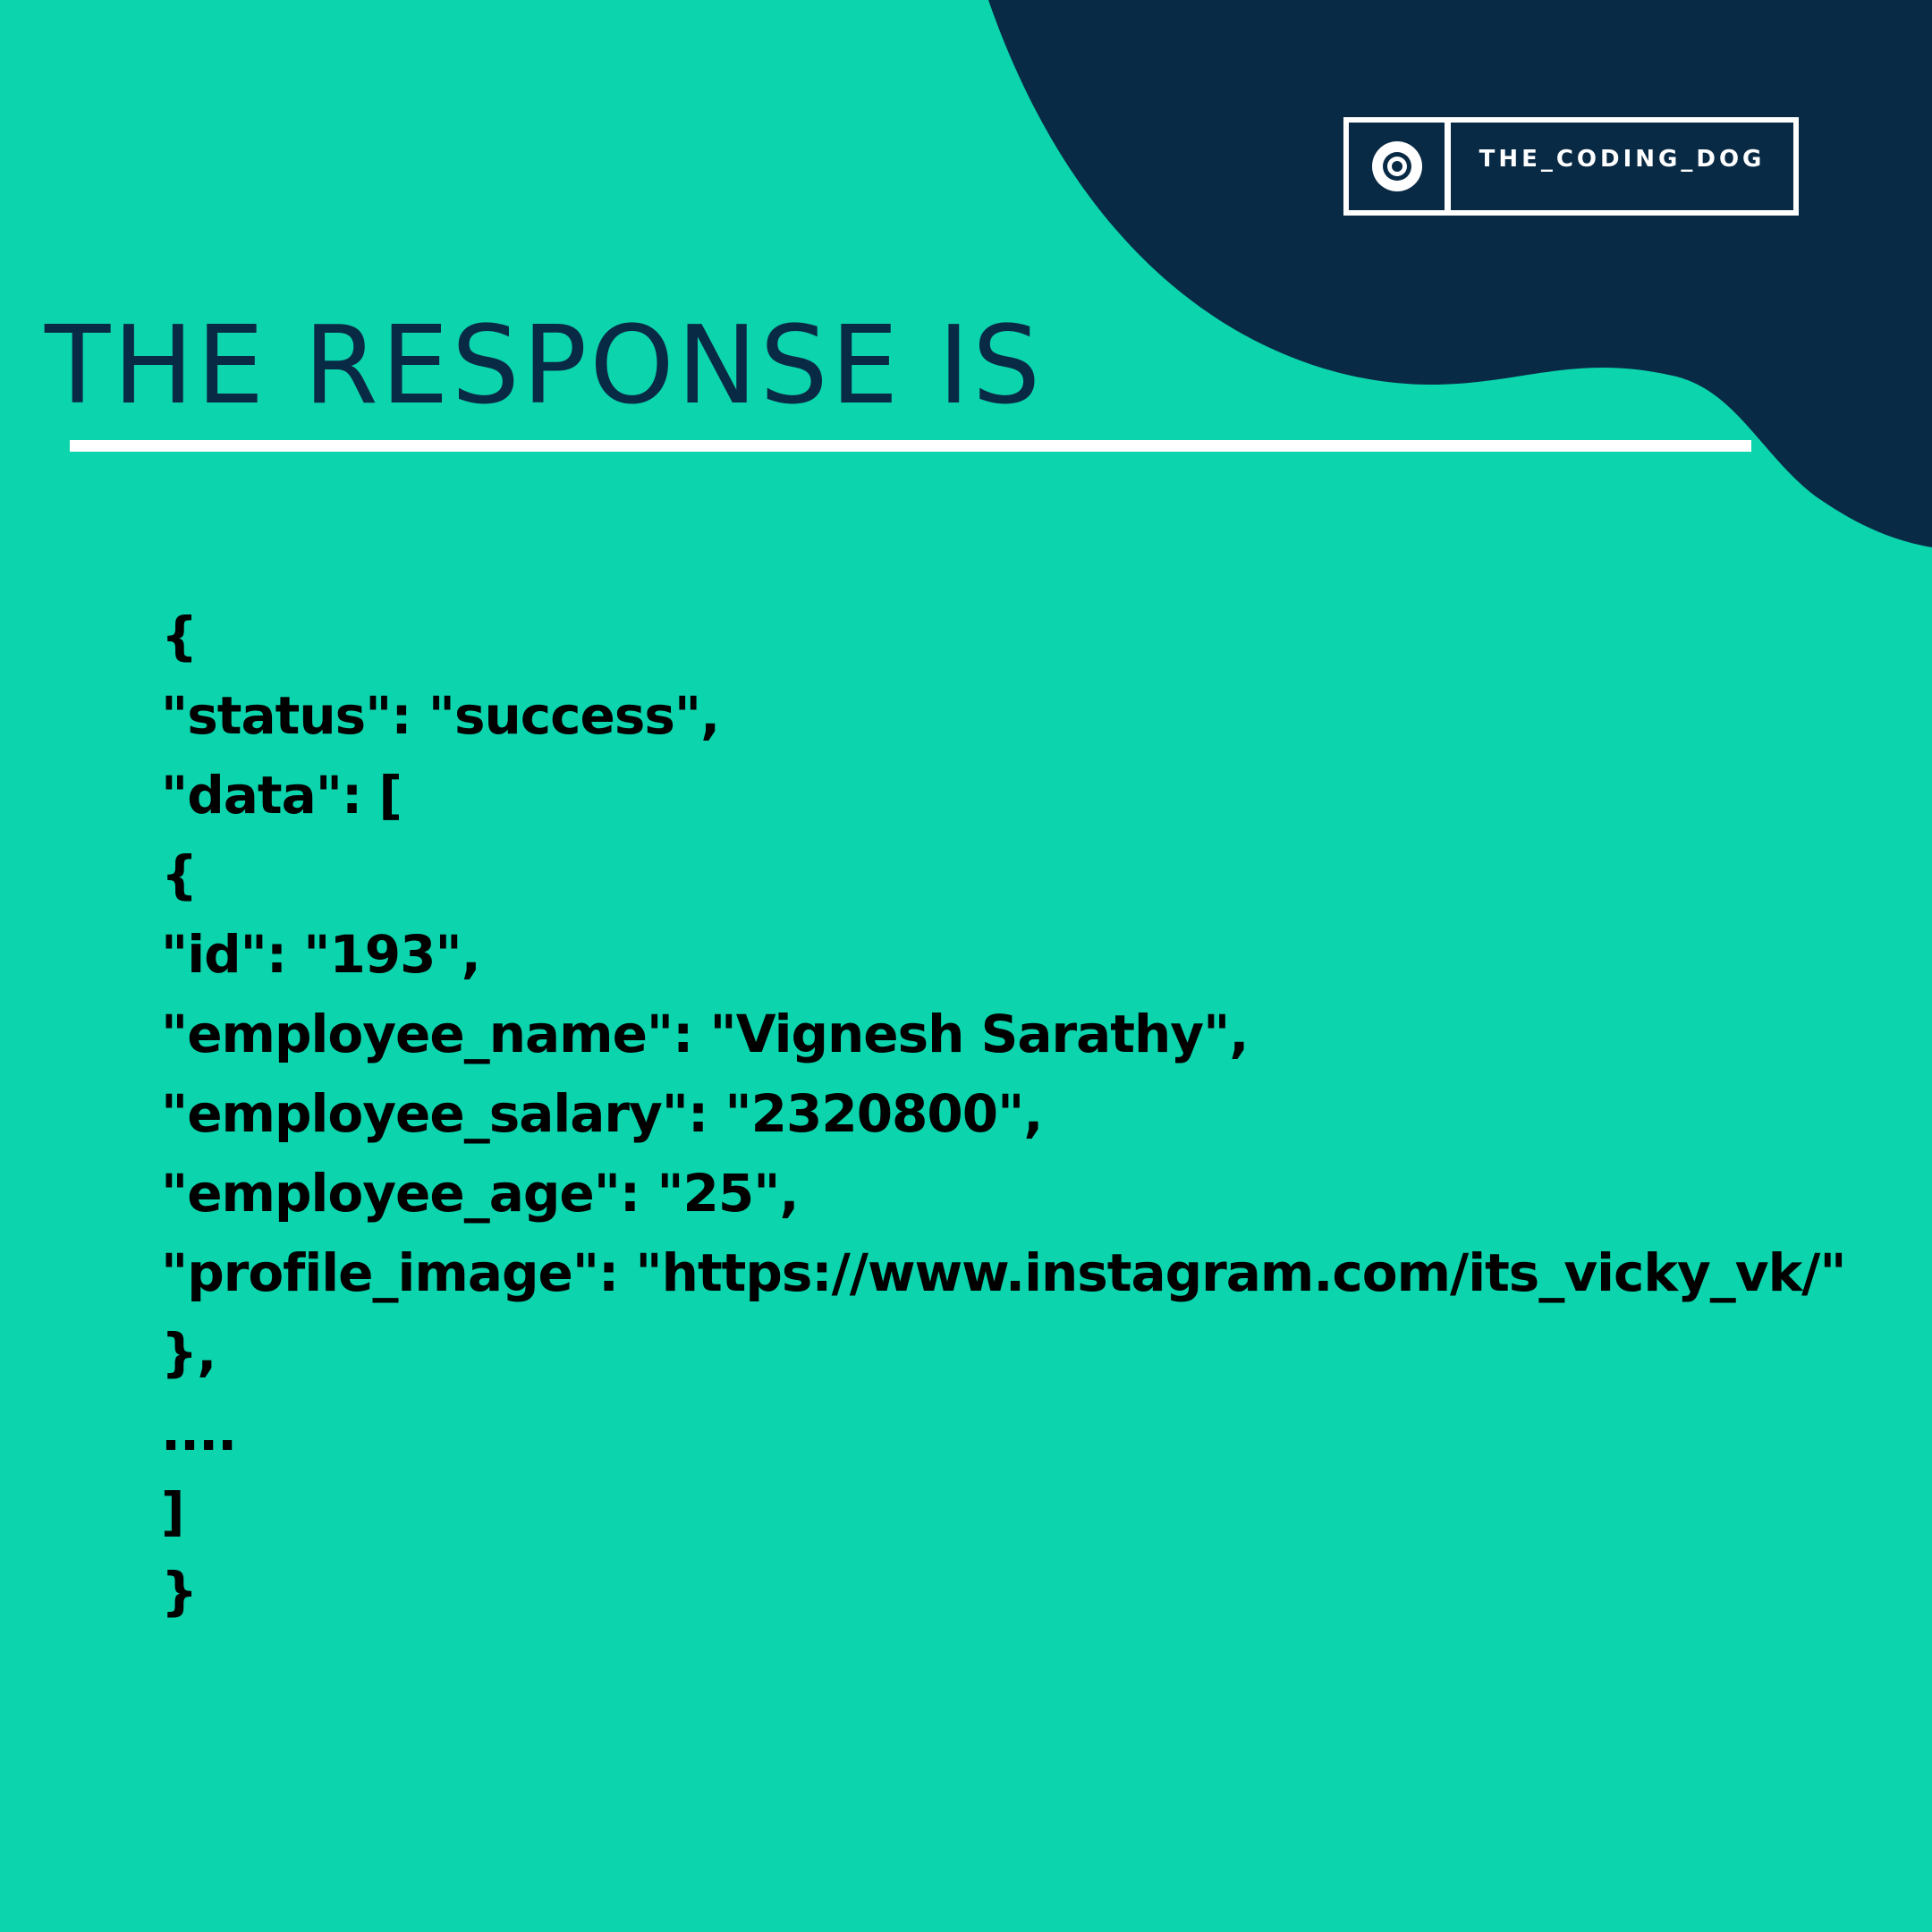 The width and height of the screenshot is (1932, 1932). Describe the element at coordinates (602, 1113) in the screenshot. I see `code-line: "employee_salary": "2320800",` at that location.